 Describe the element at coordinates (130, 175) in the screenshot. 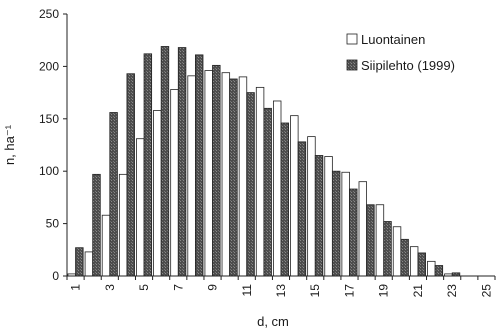

I see `bar-siipilehto-d4` at that location.